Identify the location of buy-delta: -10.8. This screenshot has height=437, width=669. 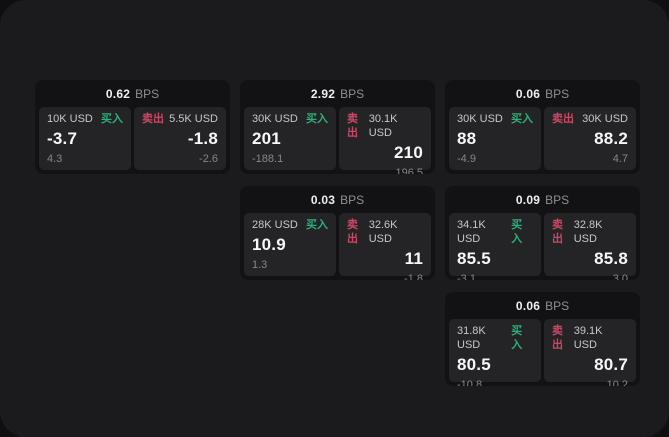
(470, 382).